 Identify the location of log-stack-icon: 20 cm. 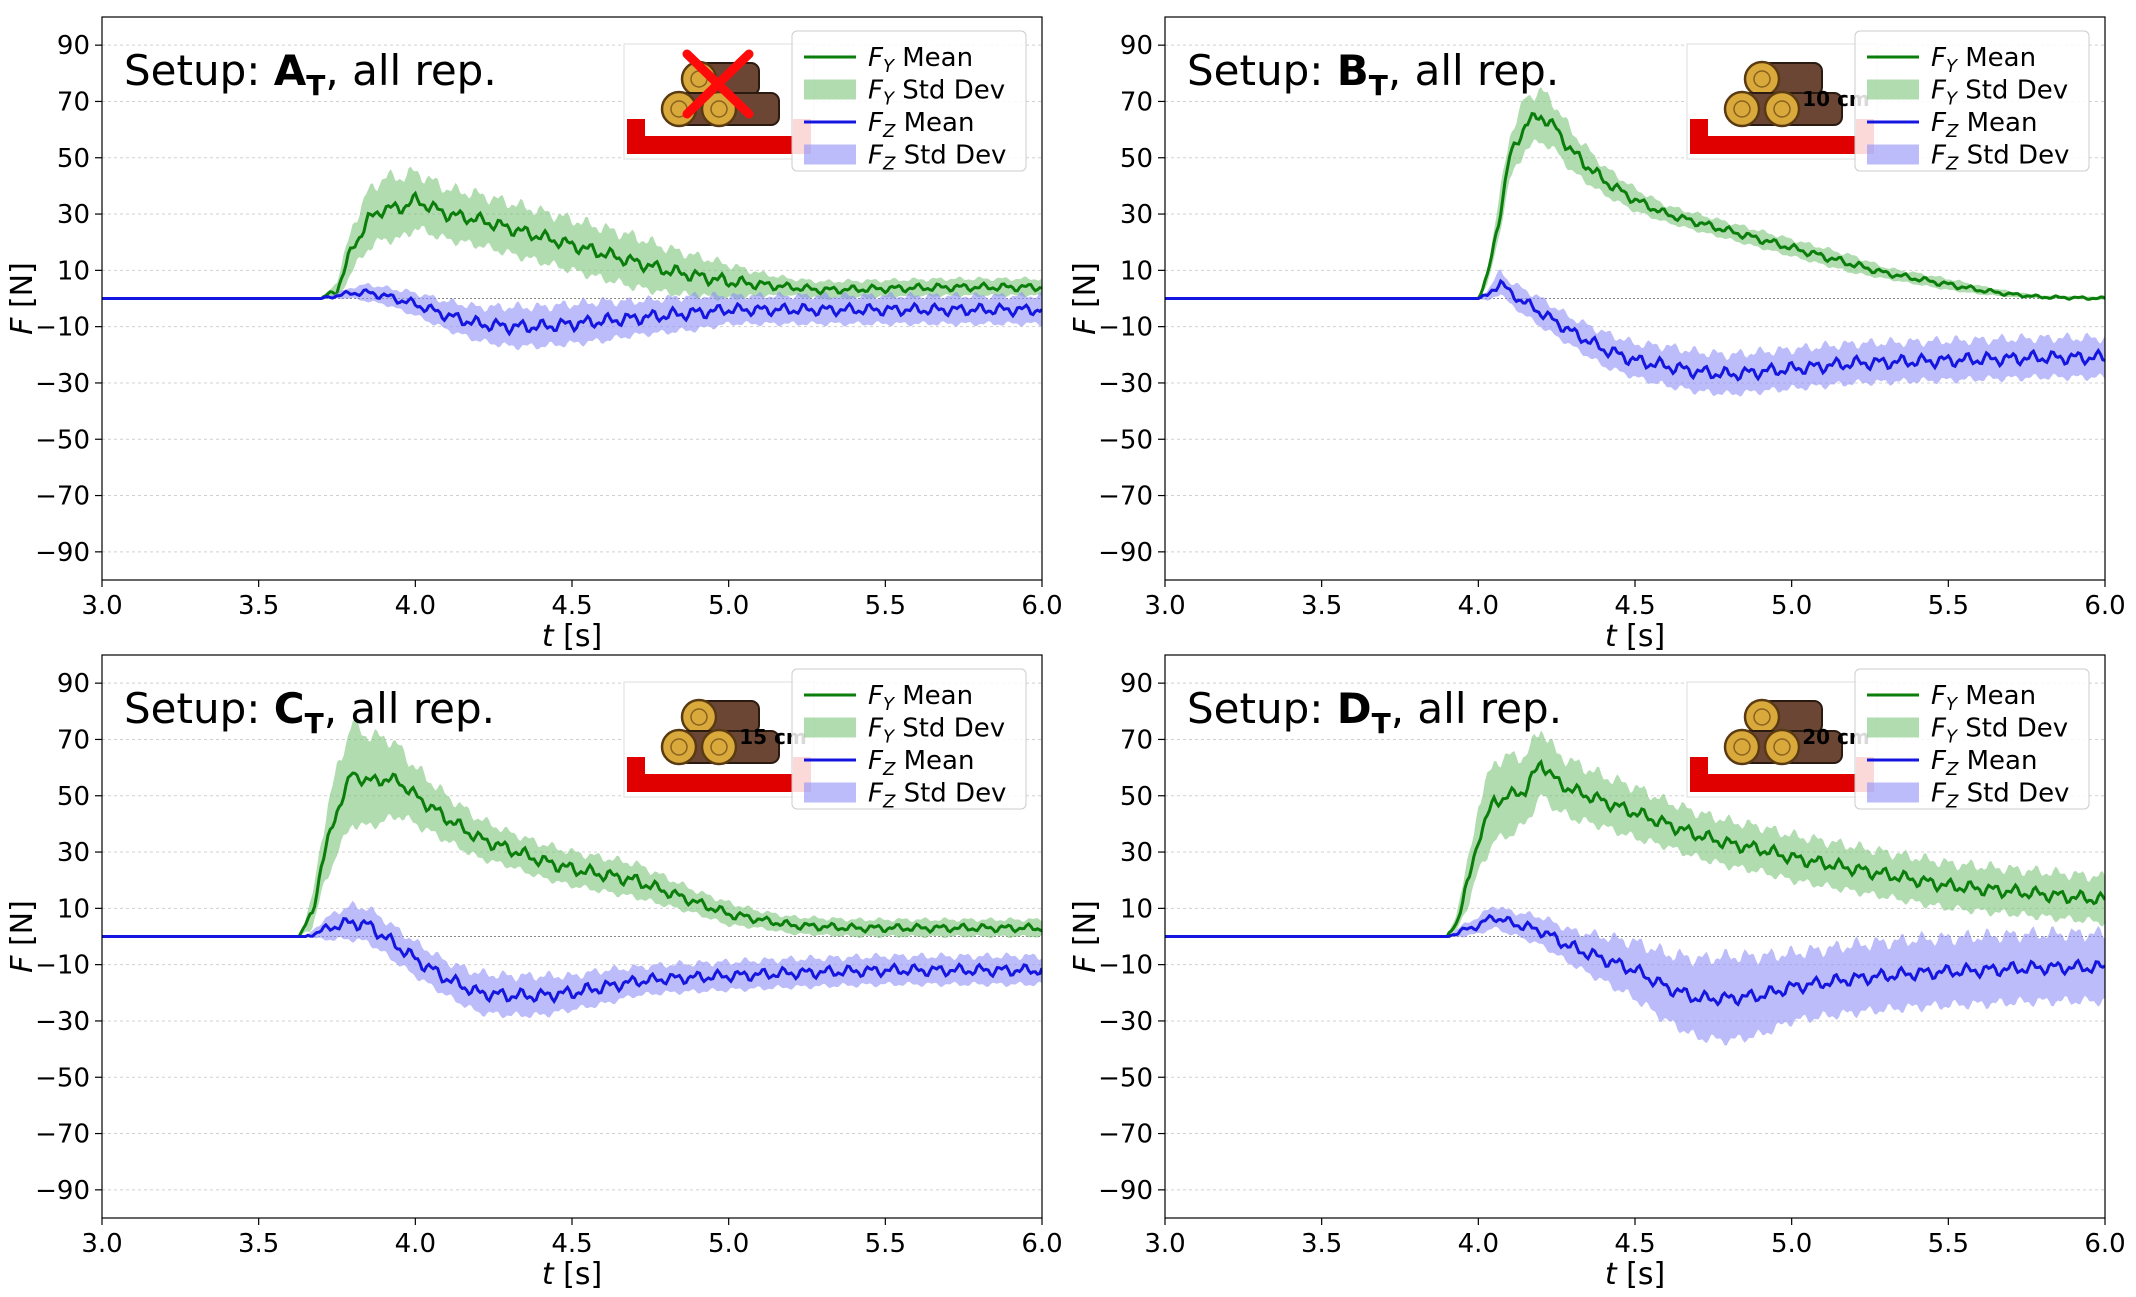
(1782, 739).